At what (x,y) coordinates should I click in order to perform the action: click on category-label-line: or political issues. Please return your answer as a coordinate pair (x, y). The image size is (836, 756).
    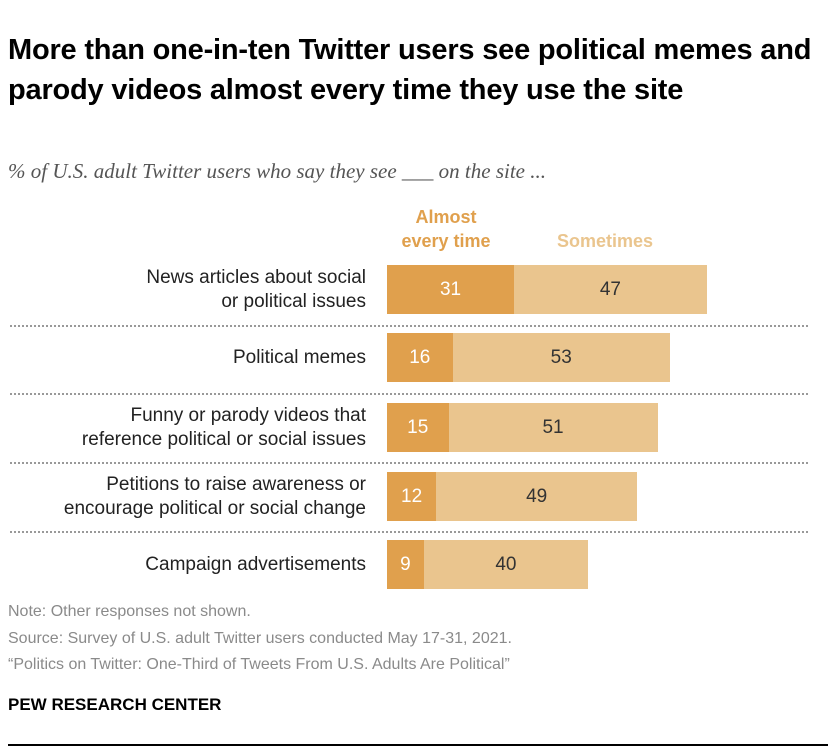
    Looking at the image, I should click on (293, 301).